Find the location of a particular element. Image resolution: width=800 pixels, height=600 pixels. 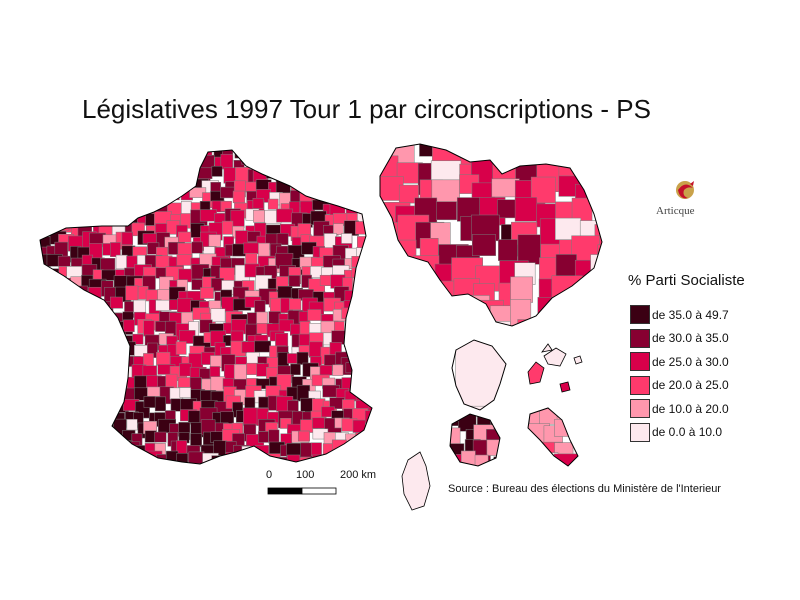

legend-item: de 10.0 à 20.0 is located at coordinates (679, 409).